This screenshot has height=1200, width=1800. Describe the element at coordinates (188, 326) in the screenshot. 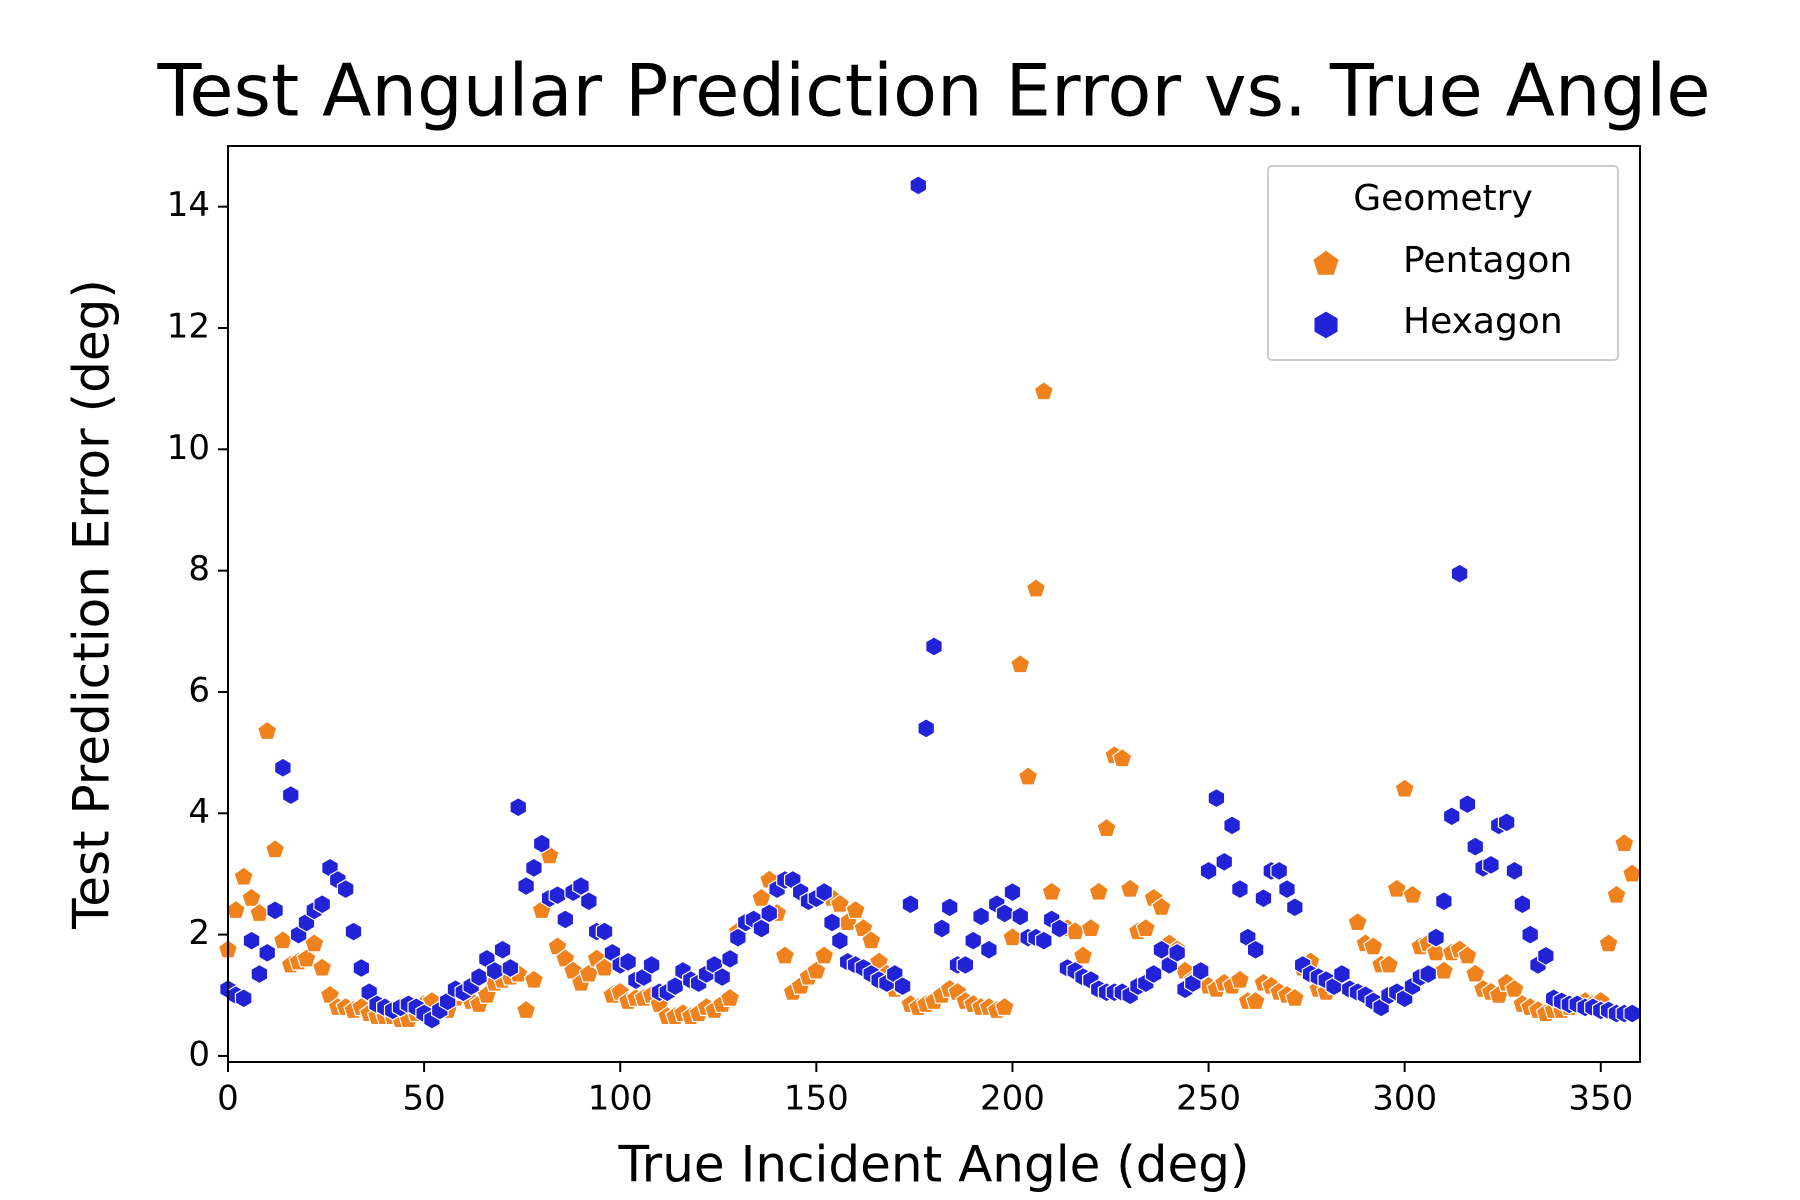

I see `y-tick-label: 12` at that location.